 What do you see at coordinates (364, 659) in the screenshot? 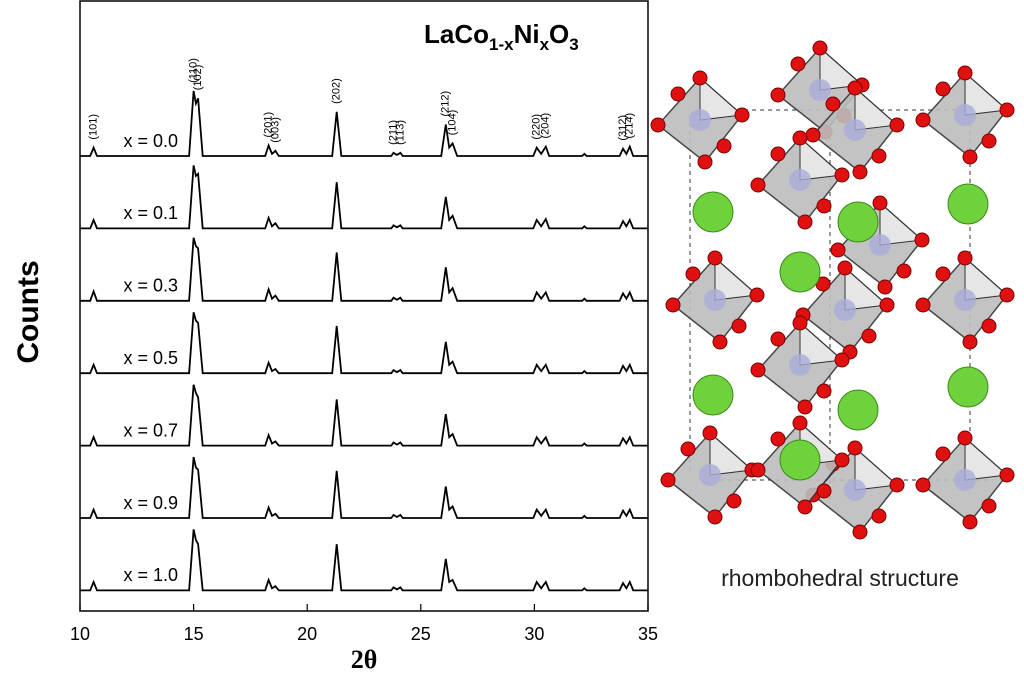
I see `x-axis-label: 2θ` at bounding box center [364, 659].